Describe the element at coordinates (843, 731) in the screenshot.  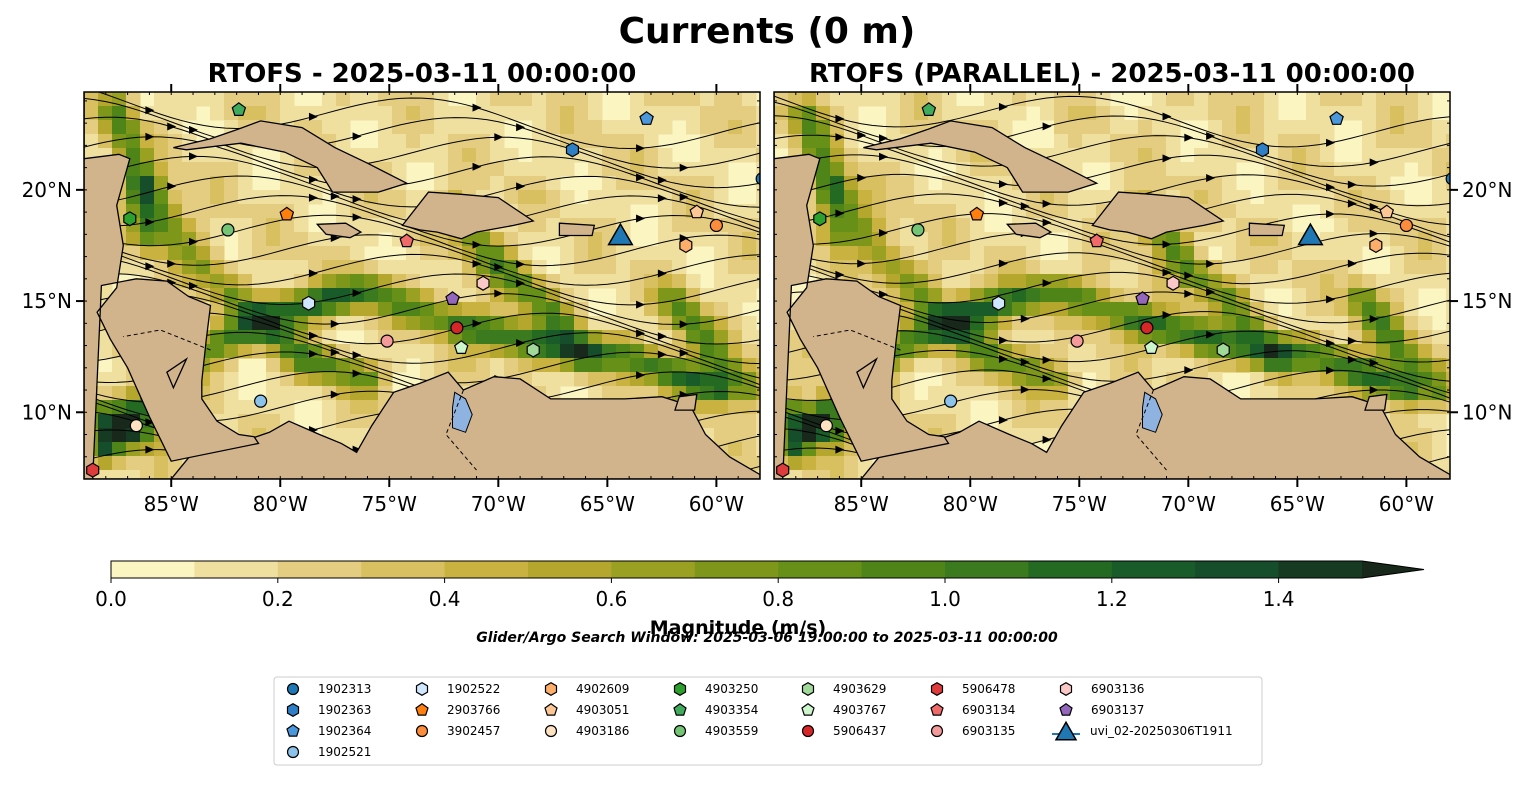
I see `legend-item: 5906437` at that location.